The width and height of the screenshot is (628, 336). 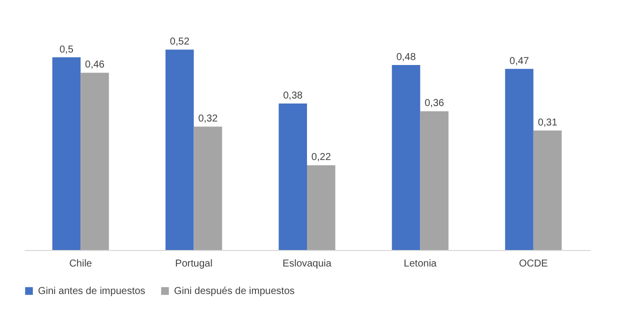 What do you see at coordinates (520, 61) in the screenshot?
I see `data-label: 0,47` at bounding box center [520, 61].